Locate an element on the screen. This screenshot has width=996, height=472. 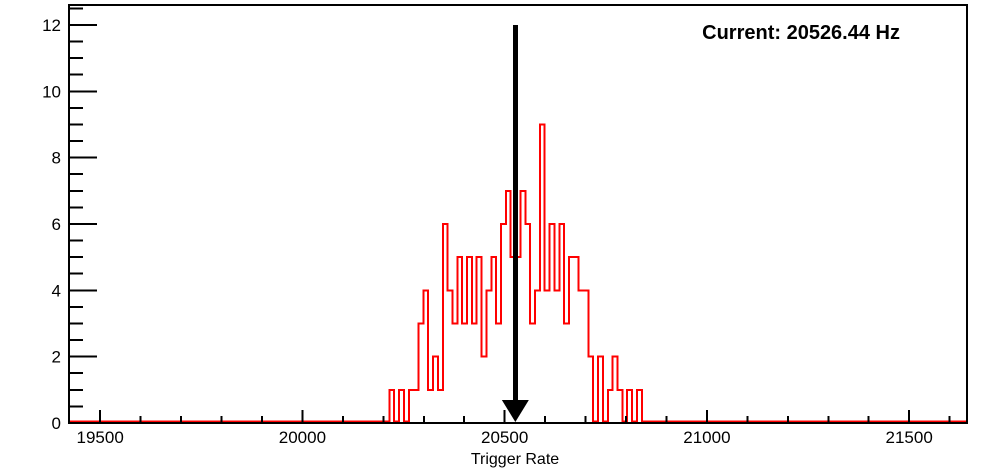
x-tick-label: 20500 is located at coordinates (504, 437).